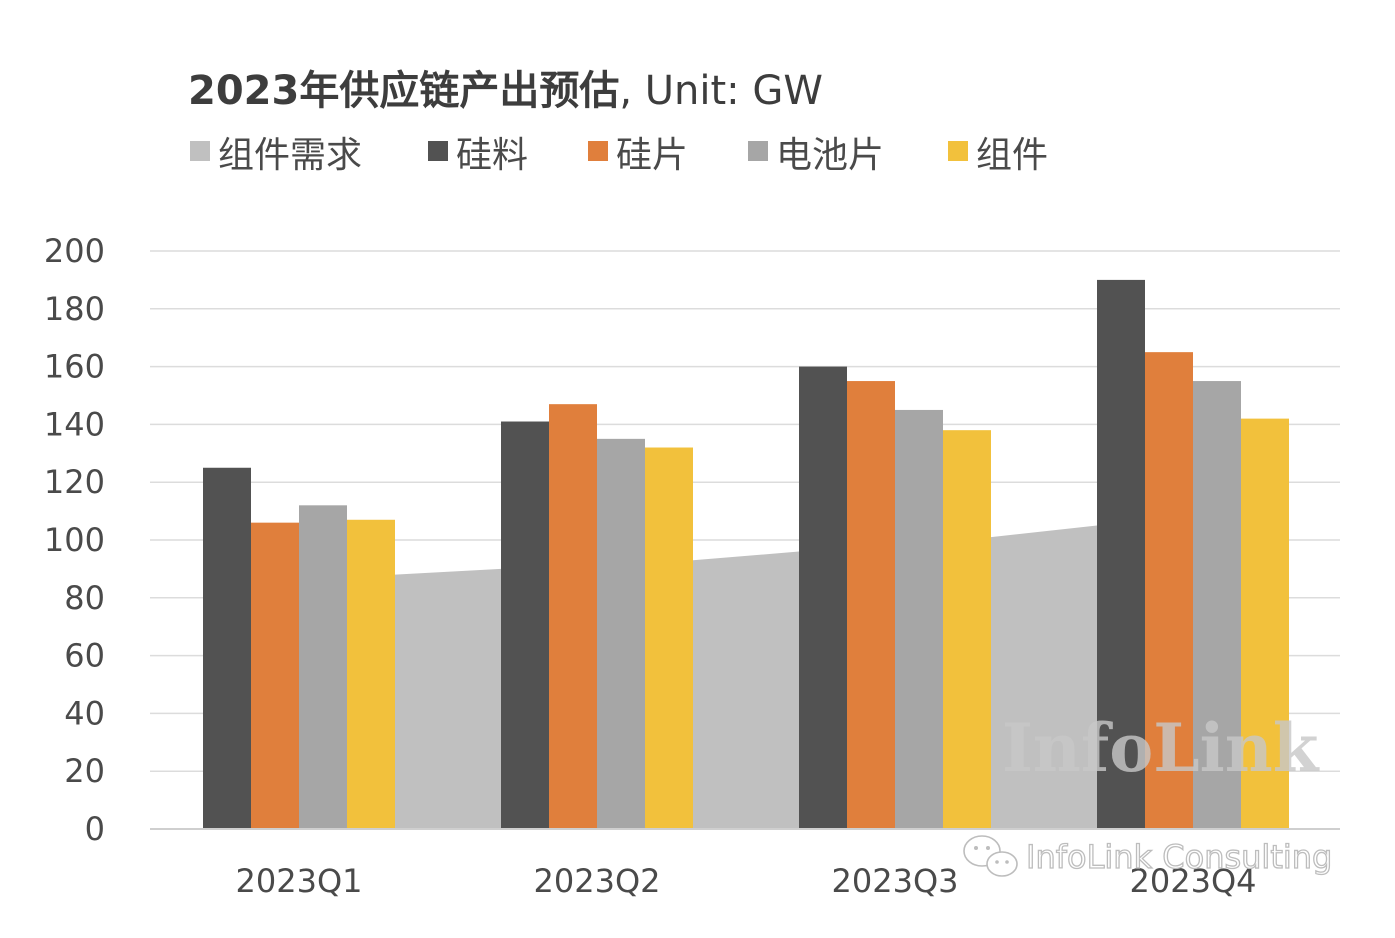  Describe the element at coordinates (1179, 857) in the screenshot. I see `watermark-credit: InfoLink Consulting` at that location.